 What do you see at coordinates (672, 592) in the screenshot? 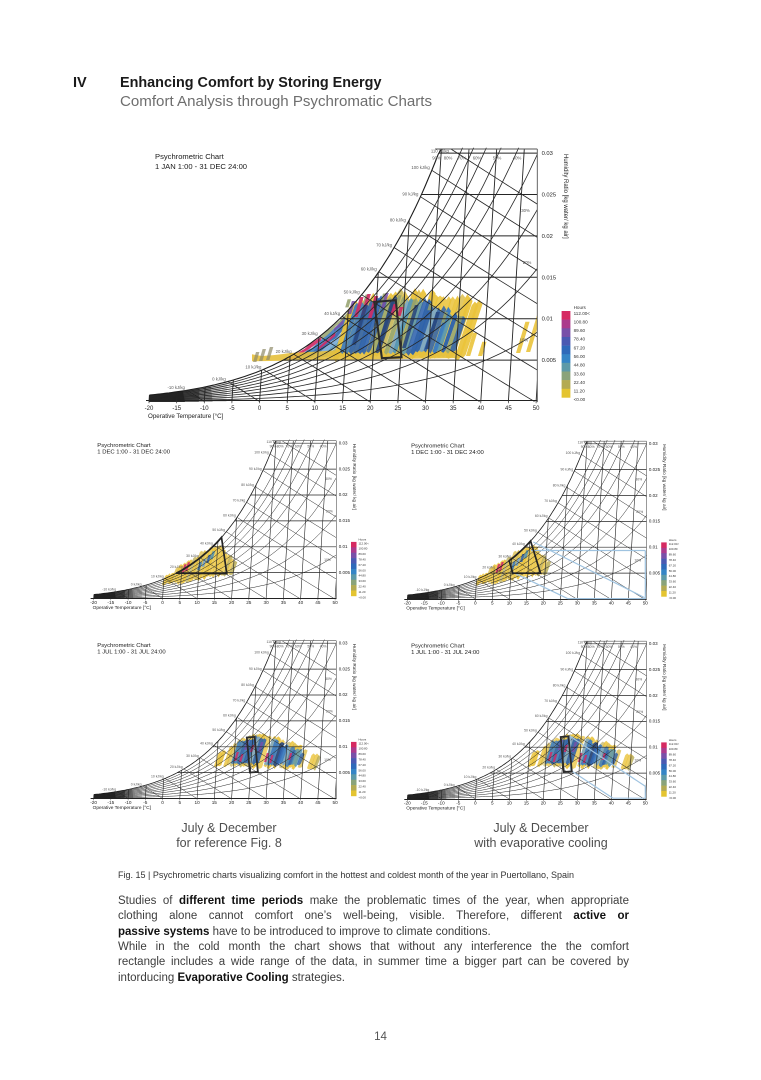
I see `svg-text: 11.20` at bounding box center [672, 592].